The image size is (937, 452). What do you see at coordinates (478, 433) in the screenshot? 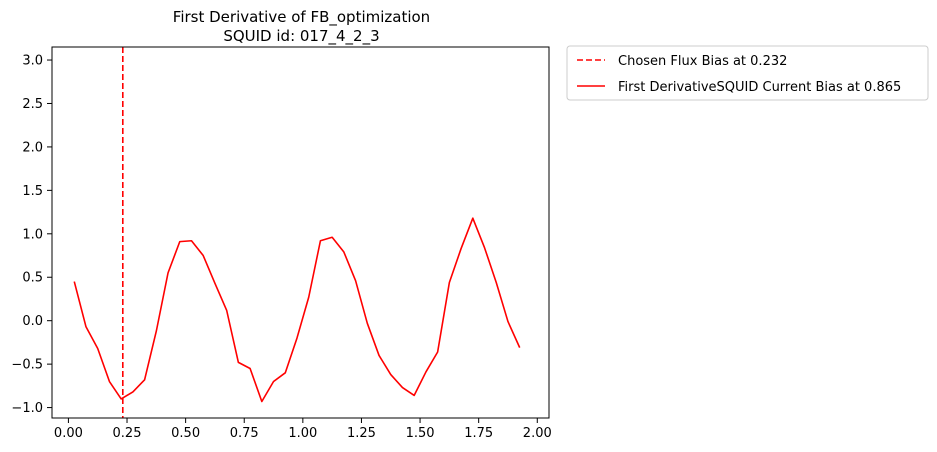
I see `x-tick-label: 1.75` at bounding box center [478, 433].